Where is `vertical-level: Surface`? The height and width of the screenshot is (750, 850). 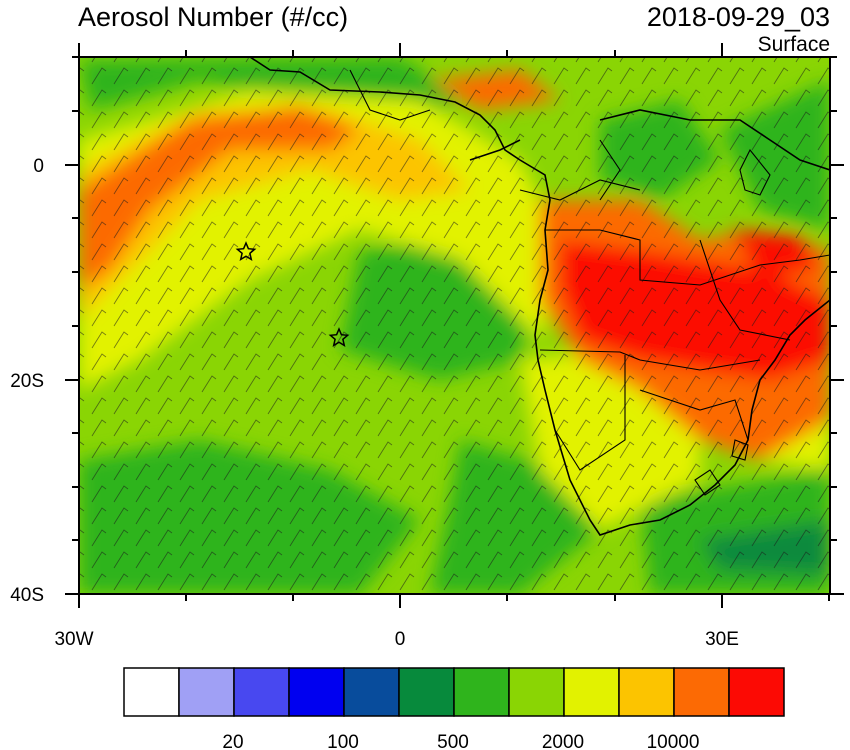
vertical-level: Surface is located at coordinates (793, 44).